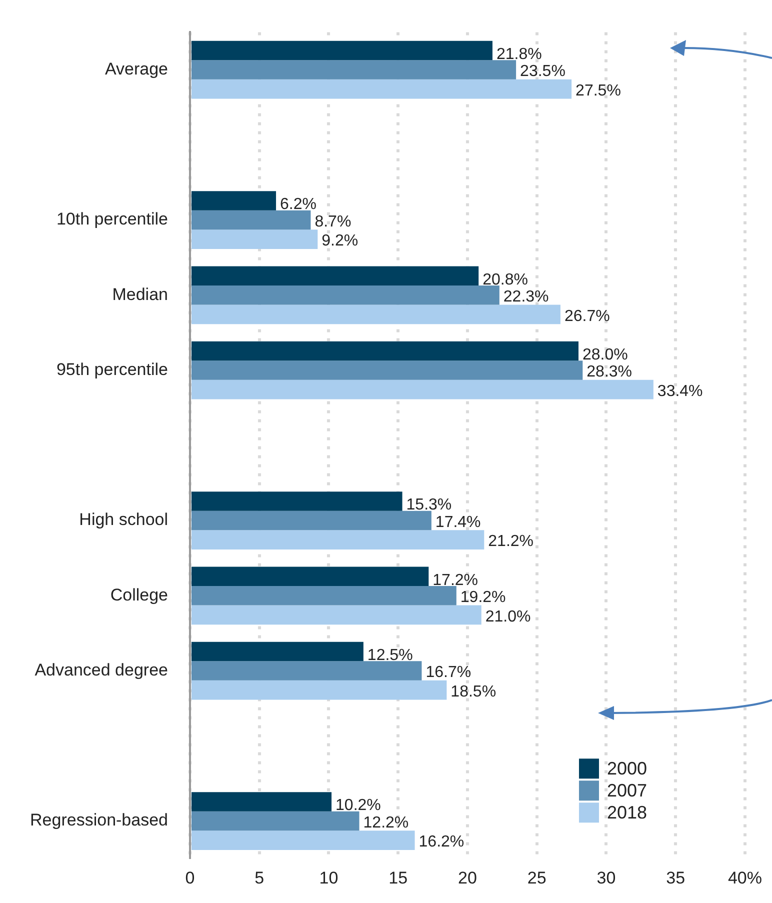  I want to click on x-tick-label: 35, so click(676, 878).